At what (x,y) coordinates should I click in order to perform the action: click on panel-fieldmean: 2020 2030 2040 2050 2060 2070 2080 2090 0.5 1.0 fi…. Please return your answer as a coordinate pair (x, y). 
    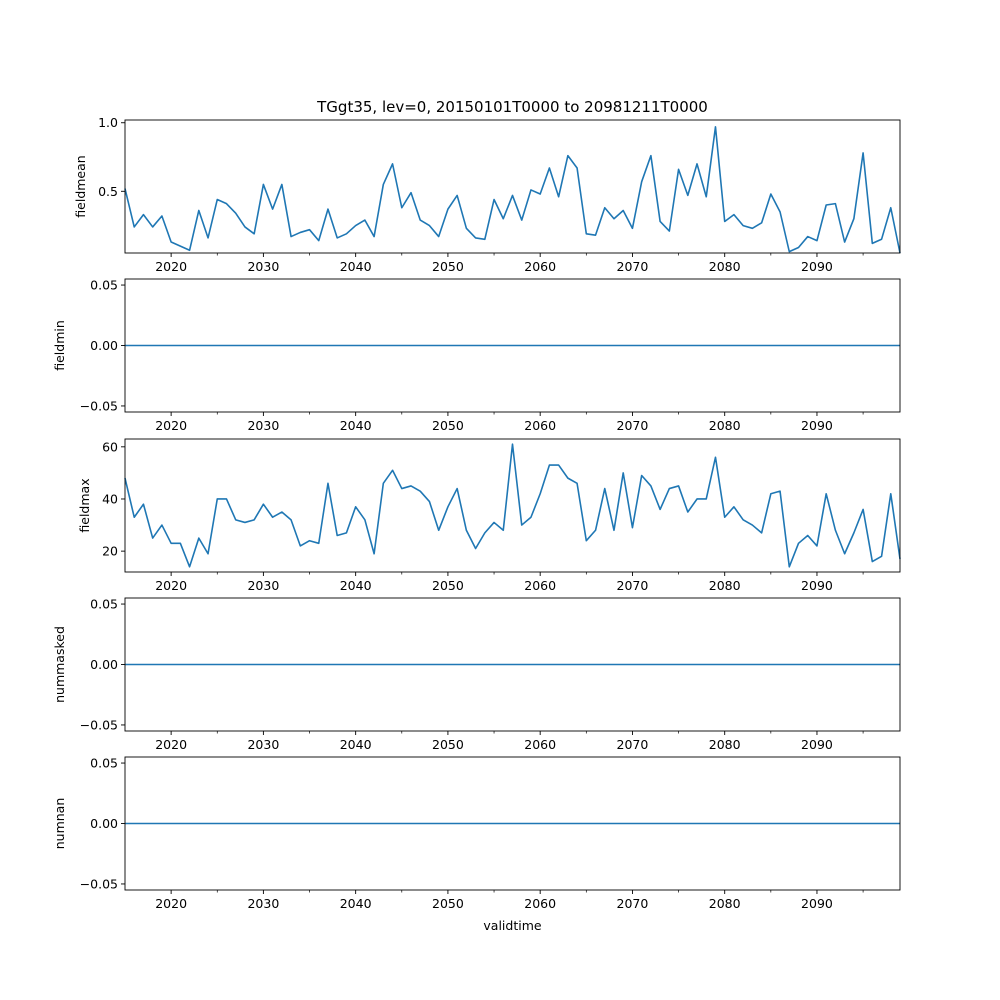
    Looking at the image, I should click on (487, 194).